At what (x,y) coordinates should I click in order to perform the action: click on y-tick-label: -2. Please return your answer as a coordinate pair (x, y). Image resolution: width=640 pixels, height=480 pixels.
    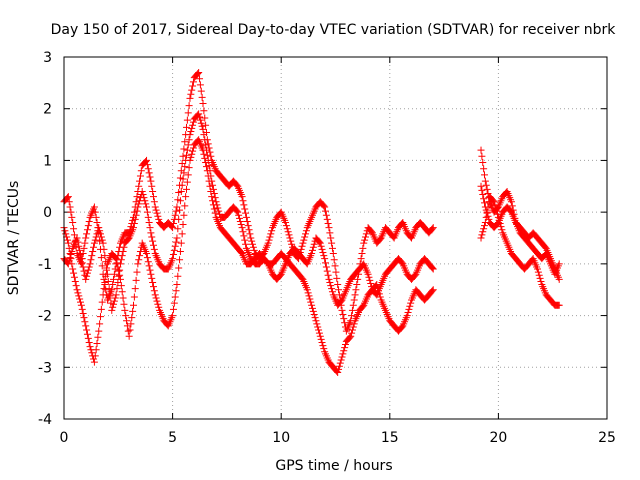
    Looking at the image, I should click on (45, 317).